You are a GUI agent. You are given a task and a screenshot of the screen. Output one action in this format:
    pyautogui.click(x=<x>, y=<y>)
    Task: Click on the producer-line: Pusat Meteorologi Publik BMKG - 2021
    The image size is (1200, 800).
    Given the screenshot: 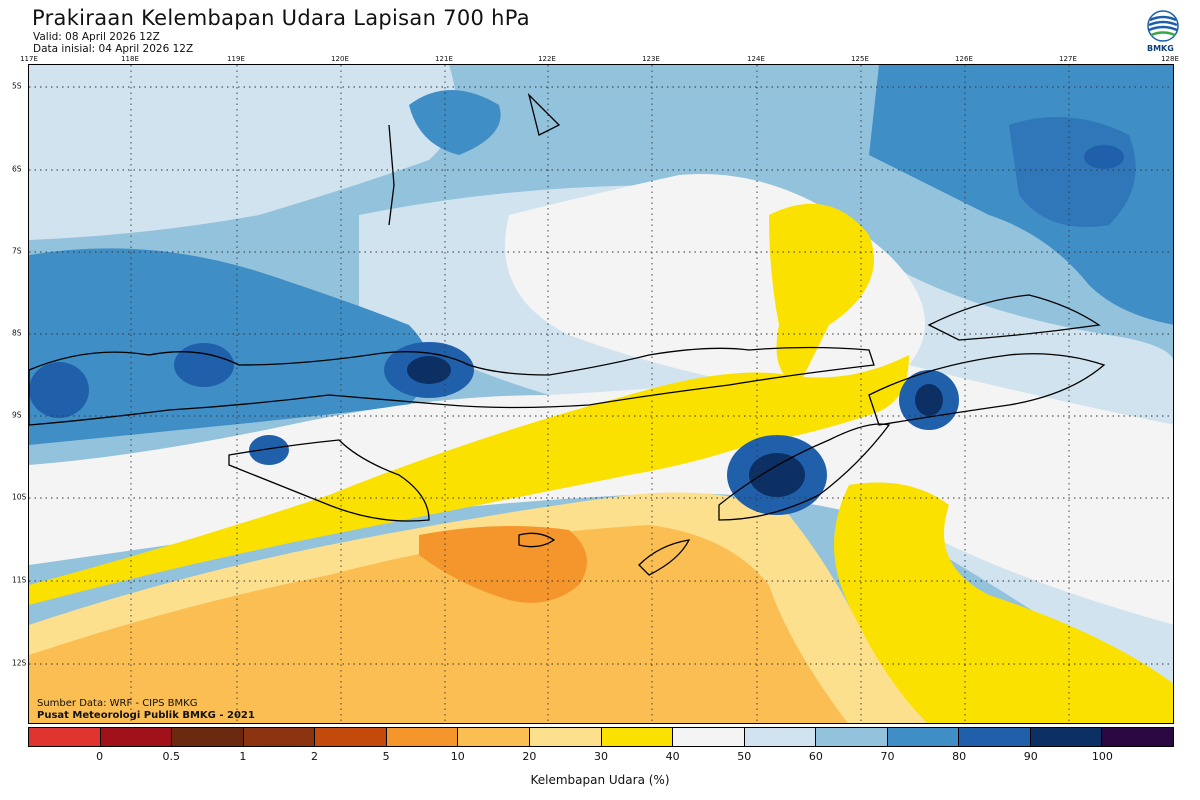 What is the action you would take?
    pyautogui.click(x=146, y=715)
    